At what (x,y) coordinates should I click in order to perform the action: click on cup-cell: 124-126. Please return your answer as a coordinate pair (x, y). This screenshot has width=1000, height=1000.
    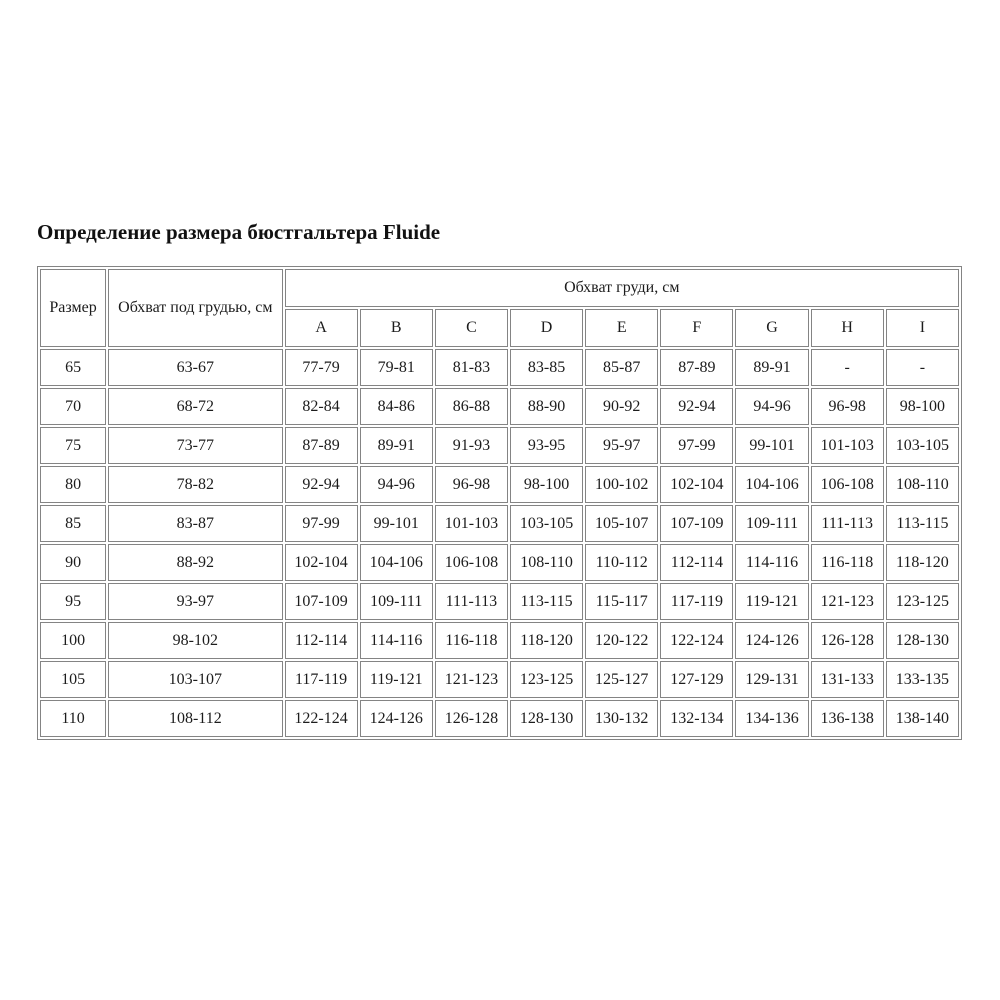
    Looking at the image, I should click on (772, 641).